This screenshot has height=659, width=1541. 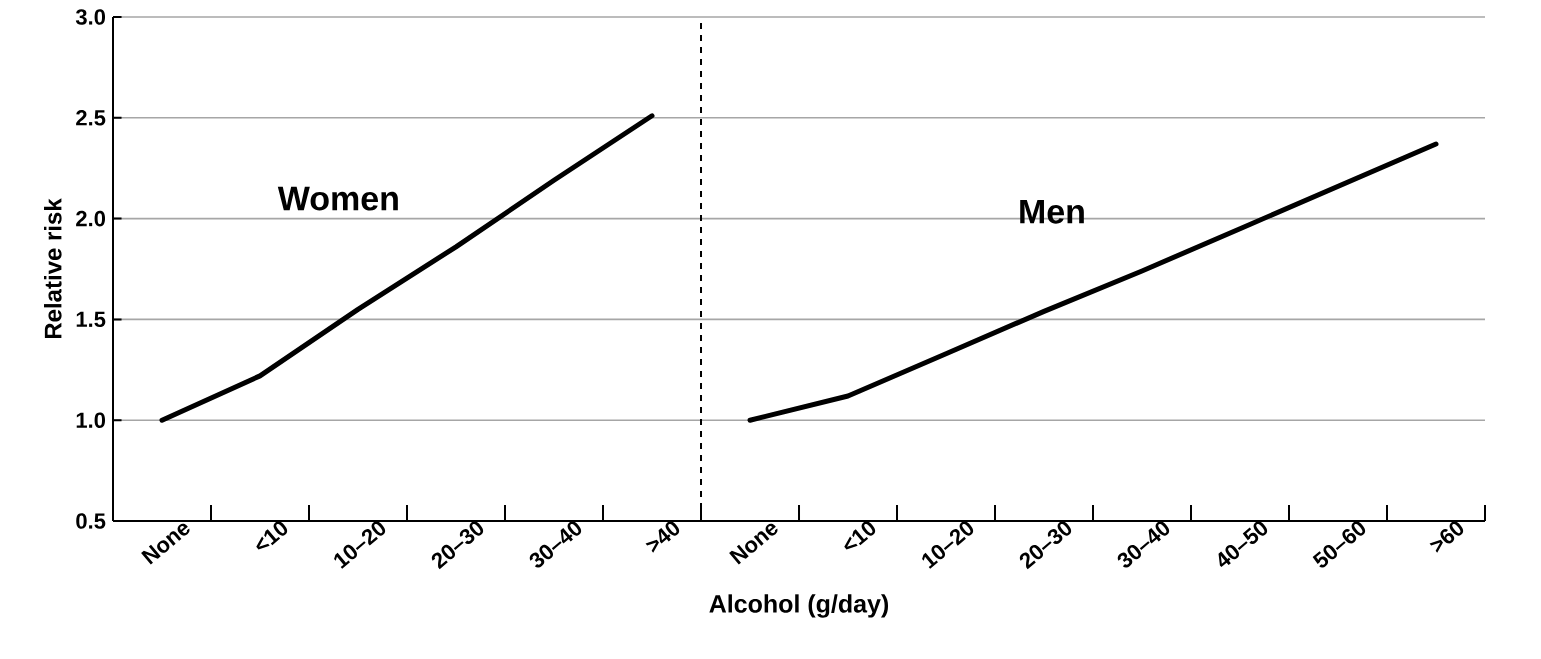 I want to click on y-tick-label: 3.0, so click(x=90, y=17).